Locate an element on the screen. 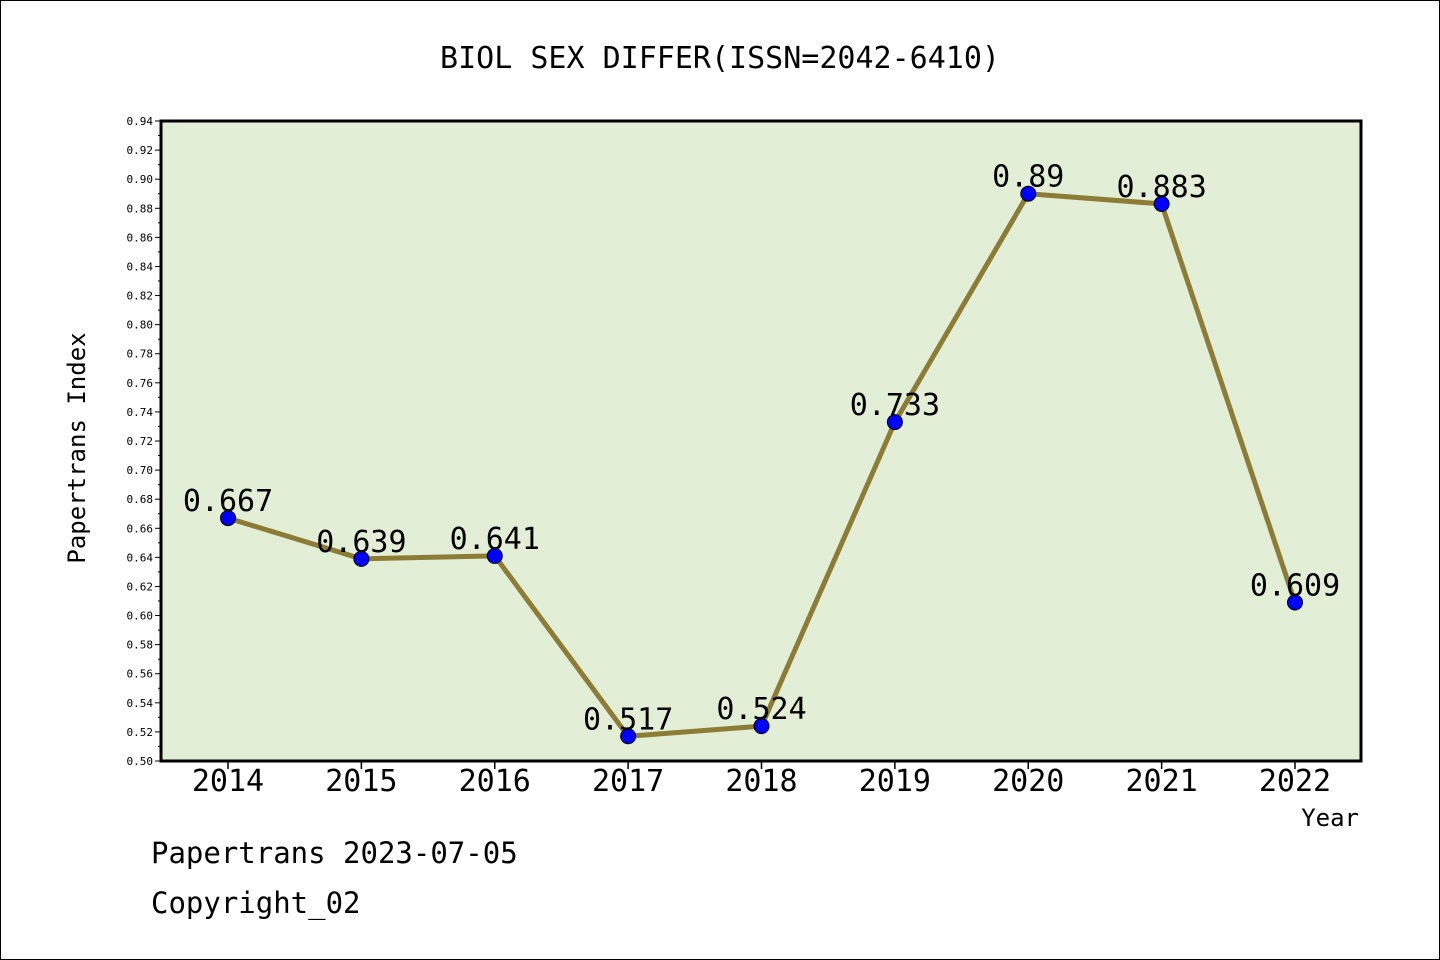  y-tick-label: 0.50 is located at coordinates (140, 761).